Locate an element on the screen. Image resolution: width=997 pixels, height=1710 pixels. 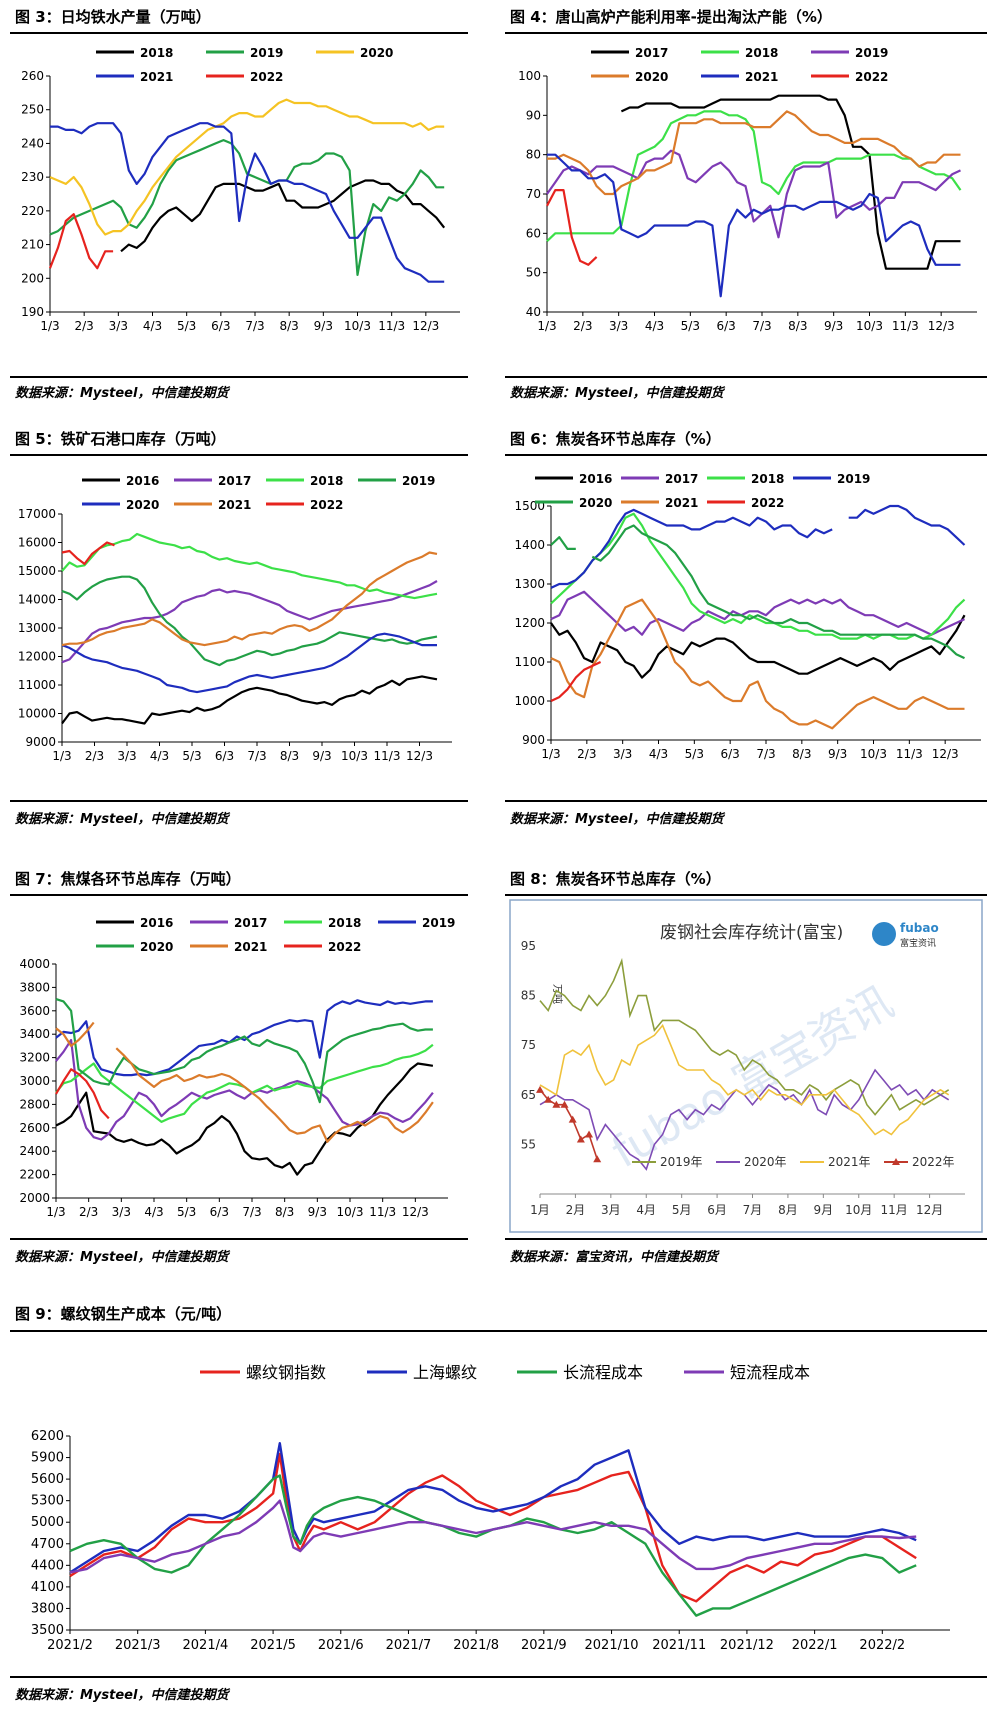
x-tick-label: 1/3 is located at coordinates (55, 1212).